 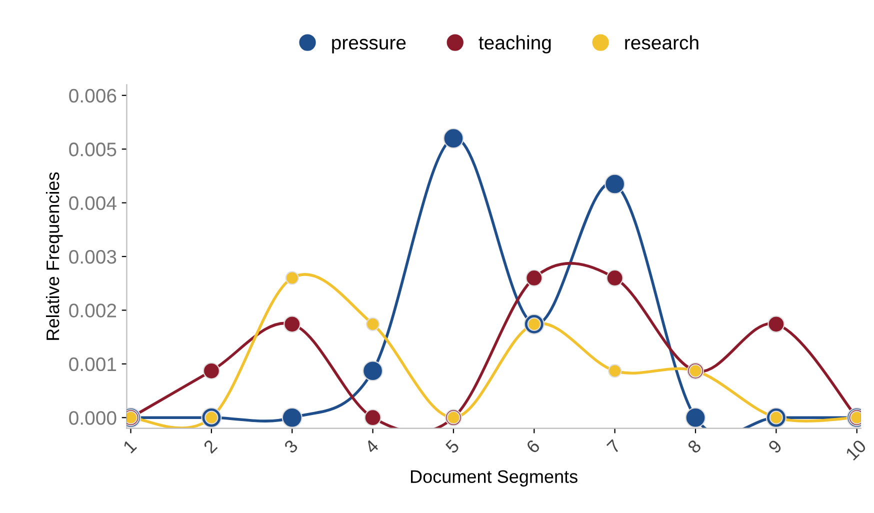 What do you see at coordinates (92, 257) in the screenshot?
I see `y-tick-label: 0.003` at bounding box center [92, 257].